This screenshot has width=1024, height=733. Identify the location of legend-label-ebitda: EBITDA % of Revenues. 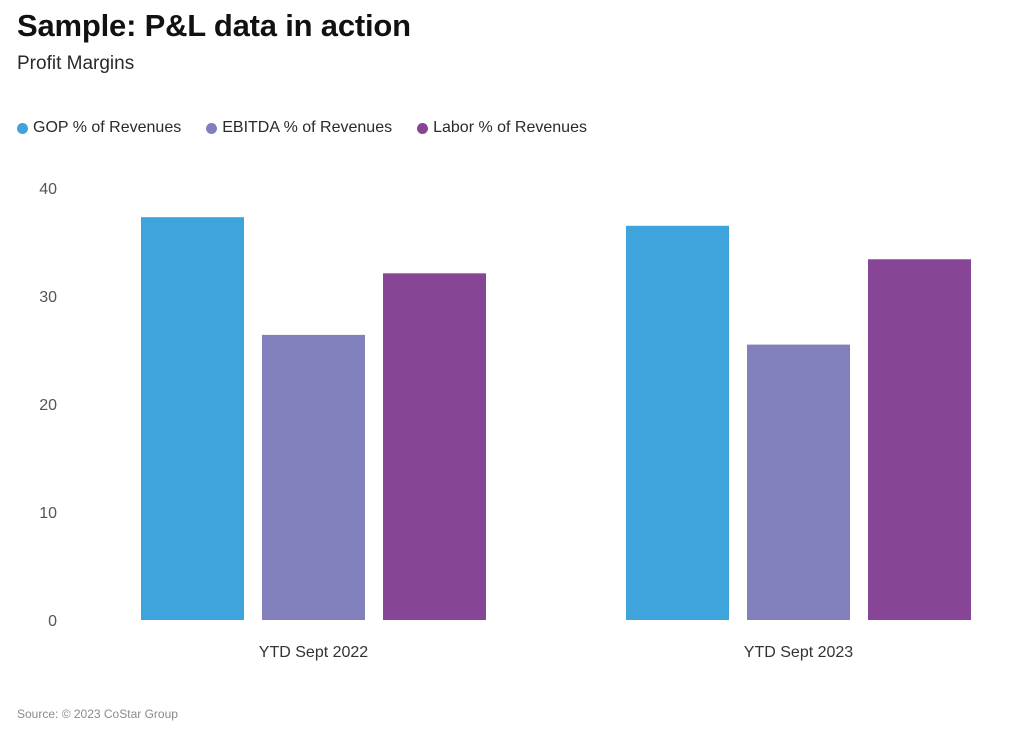
(307, 127).